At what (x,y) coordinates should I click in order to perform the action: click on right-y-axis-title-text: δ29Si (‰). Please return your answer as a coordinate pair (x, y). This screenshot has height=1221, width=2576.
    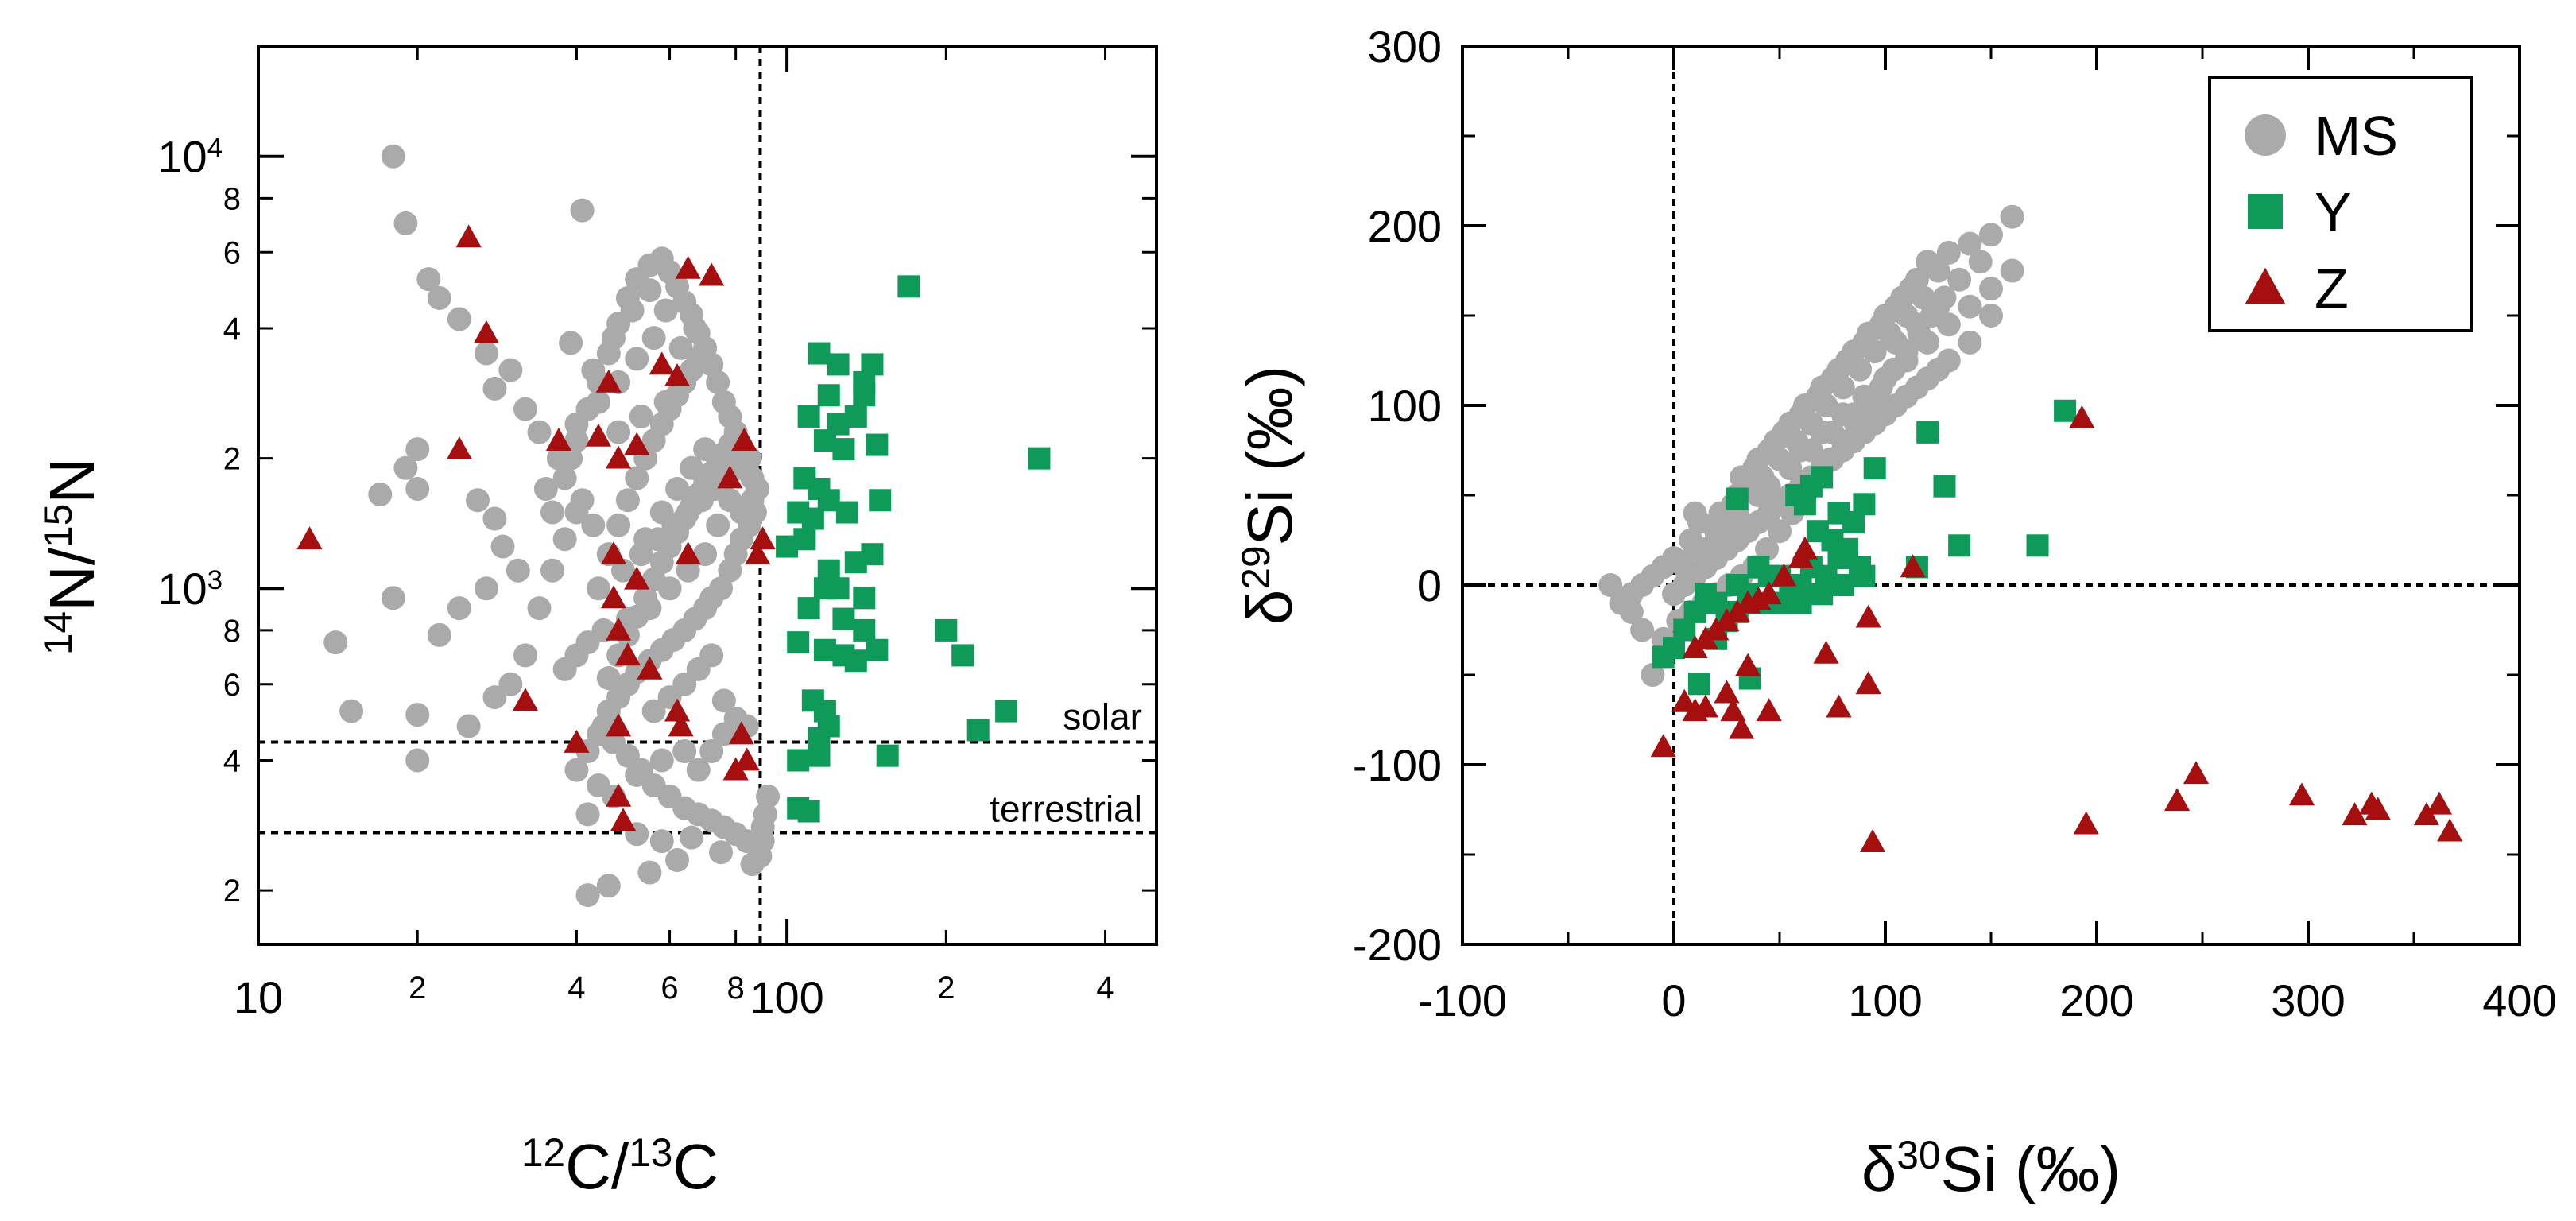
    Looking at the image, I should click on (1269, 495).